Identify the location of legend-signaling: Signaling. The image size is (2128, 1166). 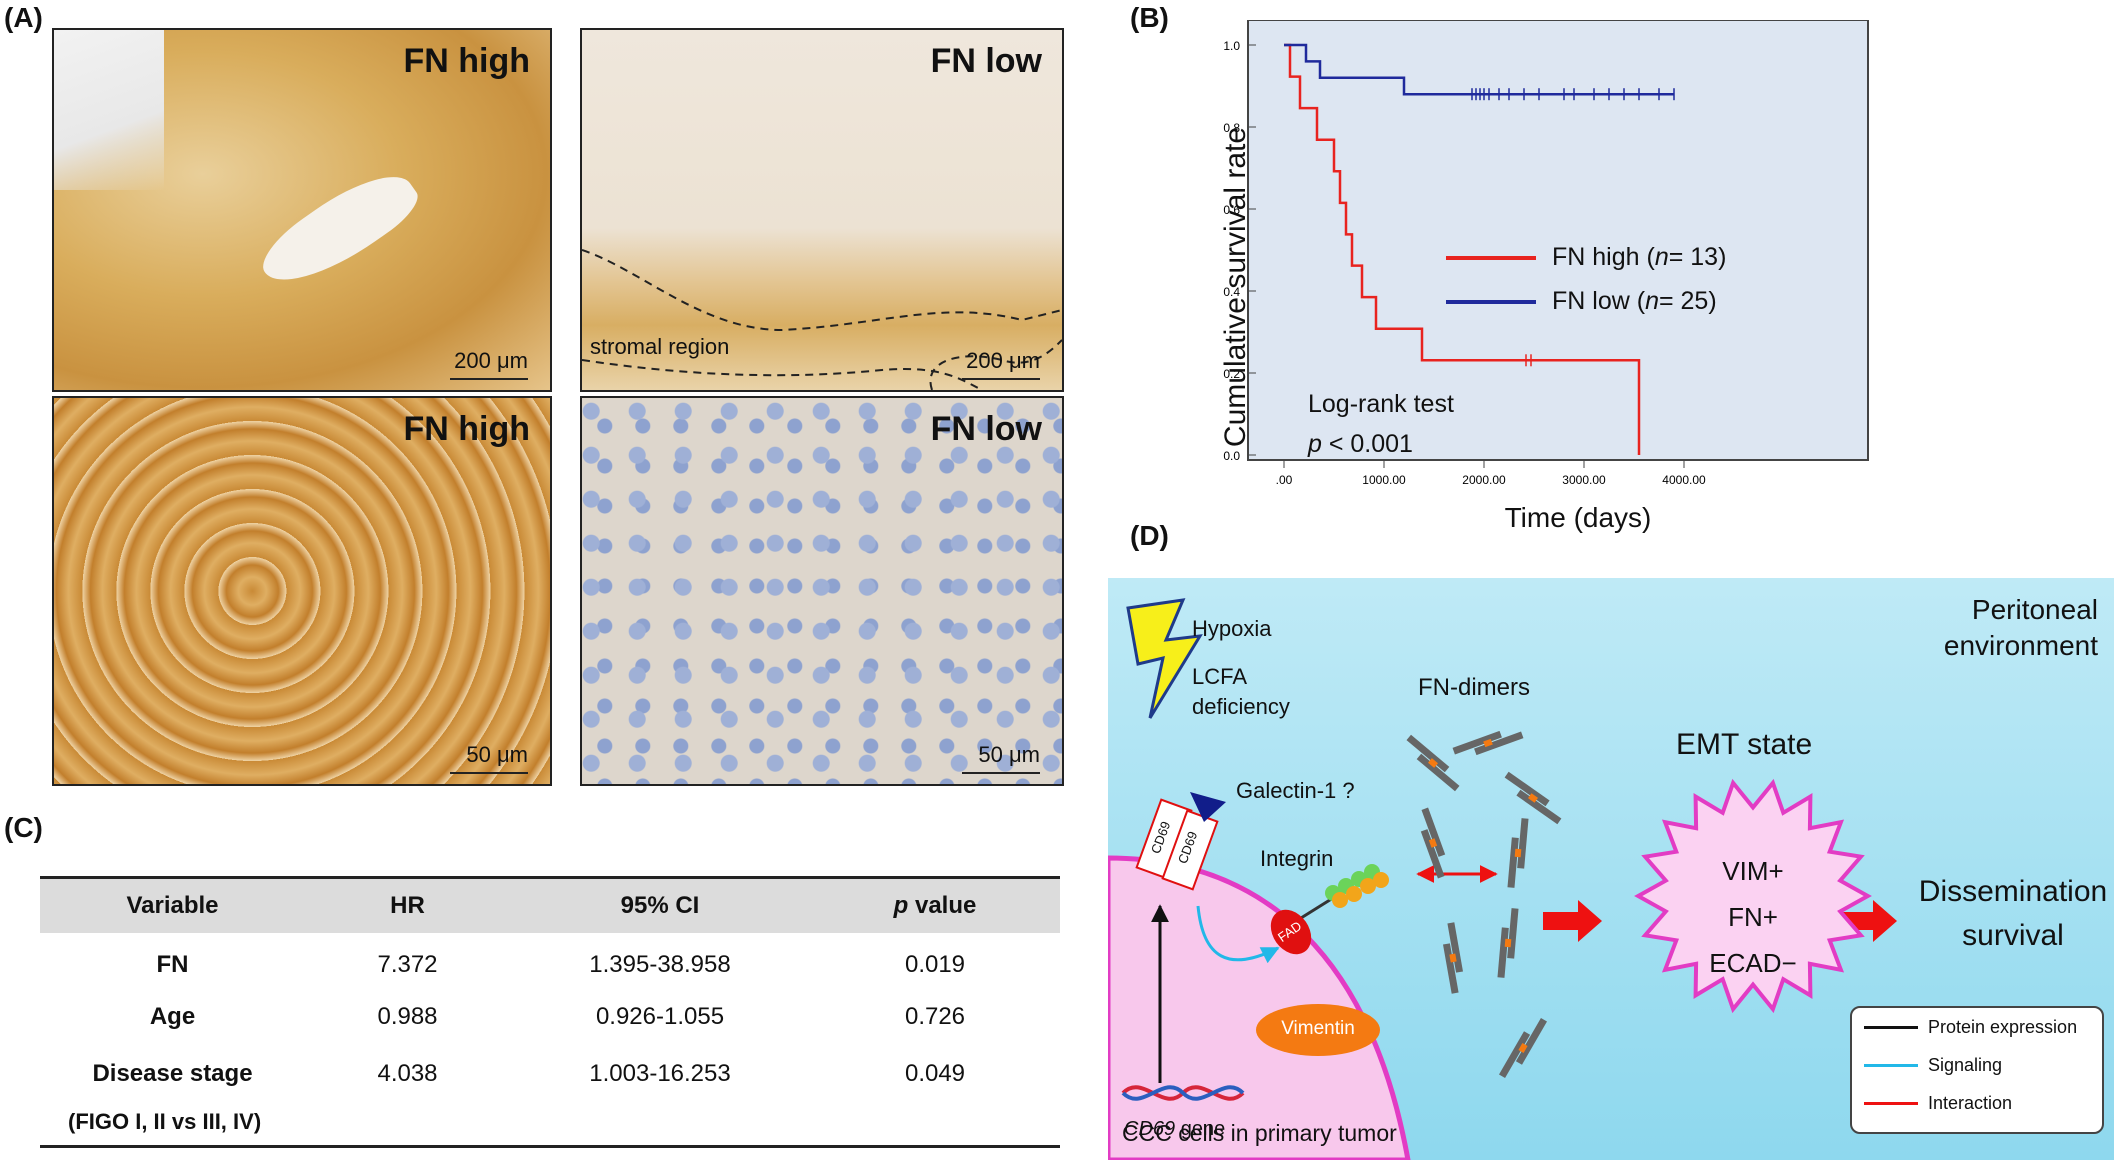
(1983, 1065).